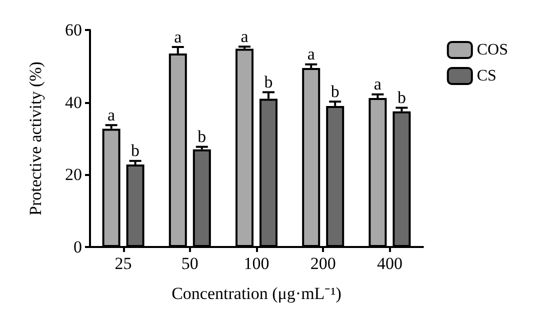 This screenshot has height=325, width=541. I want to click on y-tick-label: 40, so click(73, 102).